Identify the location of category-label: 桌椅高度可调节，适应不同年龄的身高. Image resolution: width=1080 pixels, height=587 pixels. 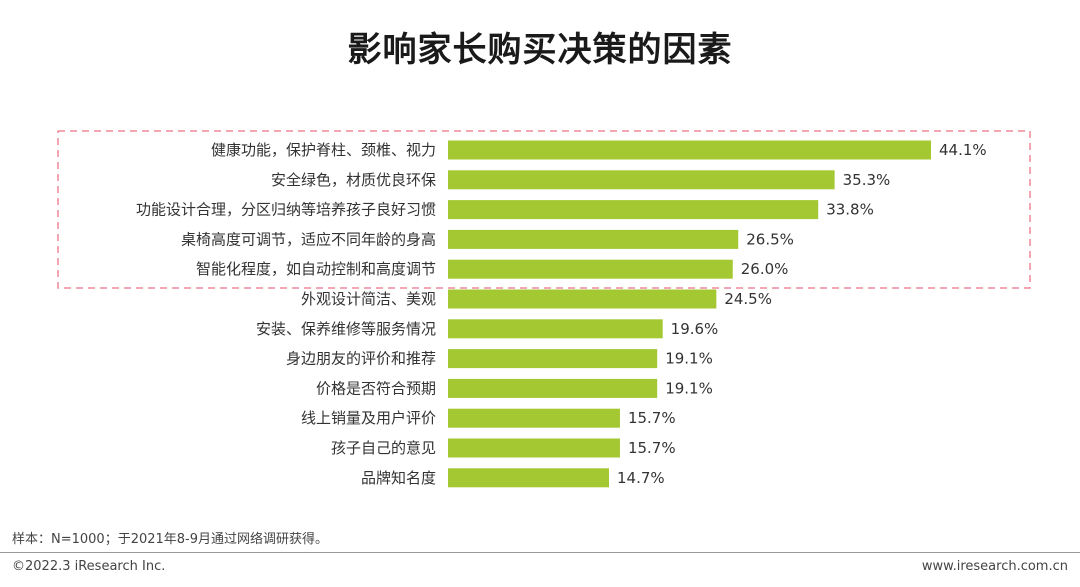
(308, 239).